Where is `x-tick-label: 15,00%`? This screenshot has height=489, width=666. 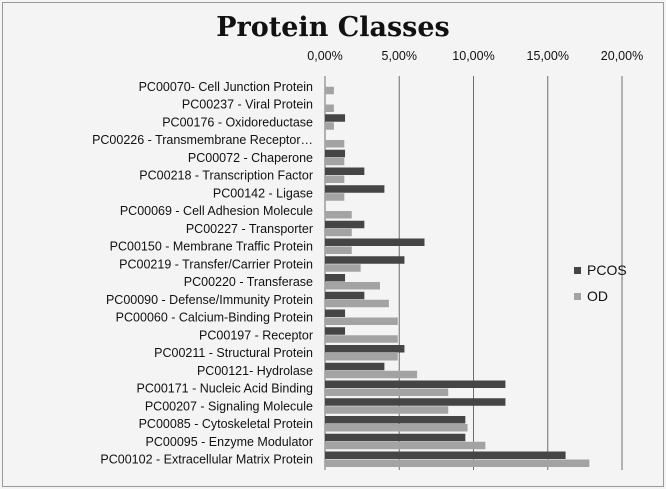 x-tick-label: 15,00% is located at coordinates (548, 56).